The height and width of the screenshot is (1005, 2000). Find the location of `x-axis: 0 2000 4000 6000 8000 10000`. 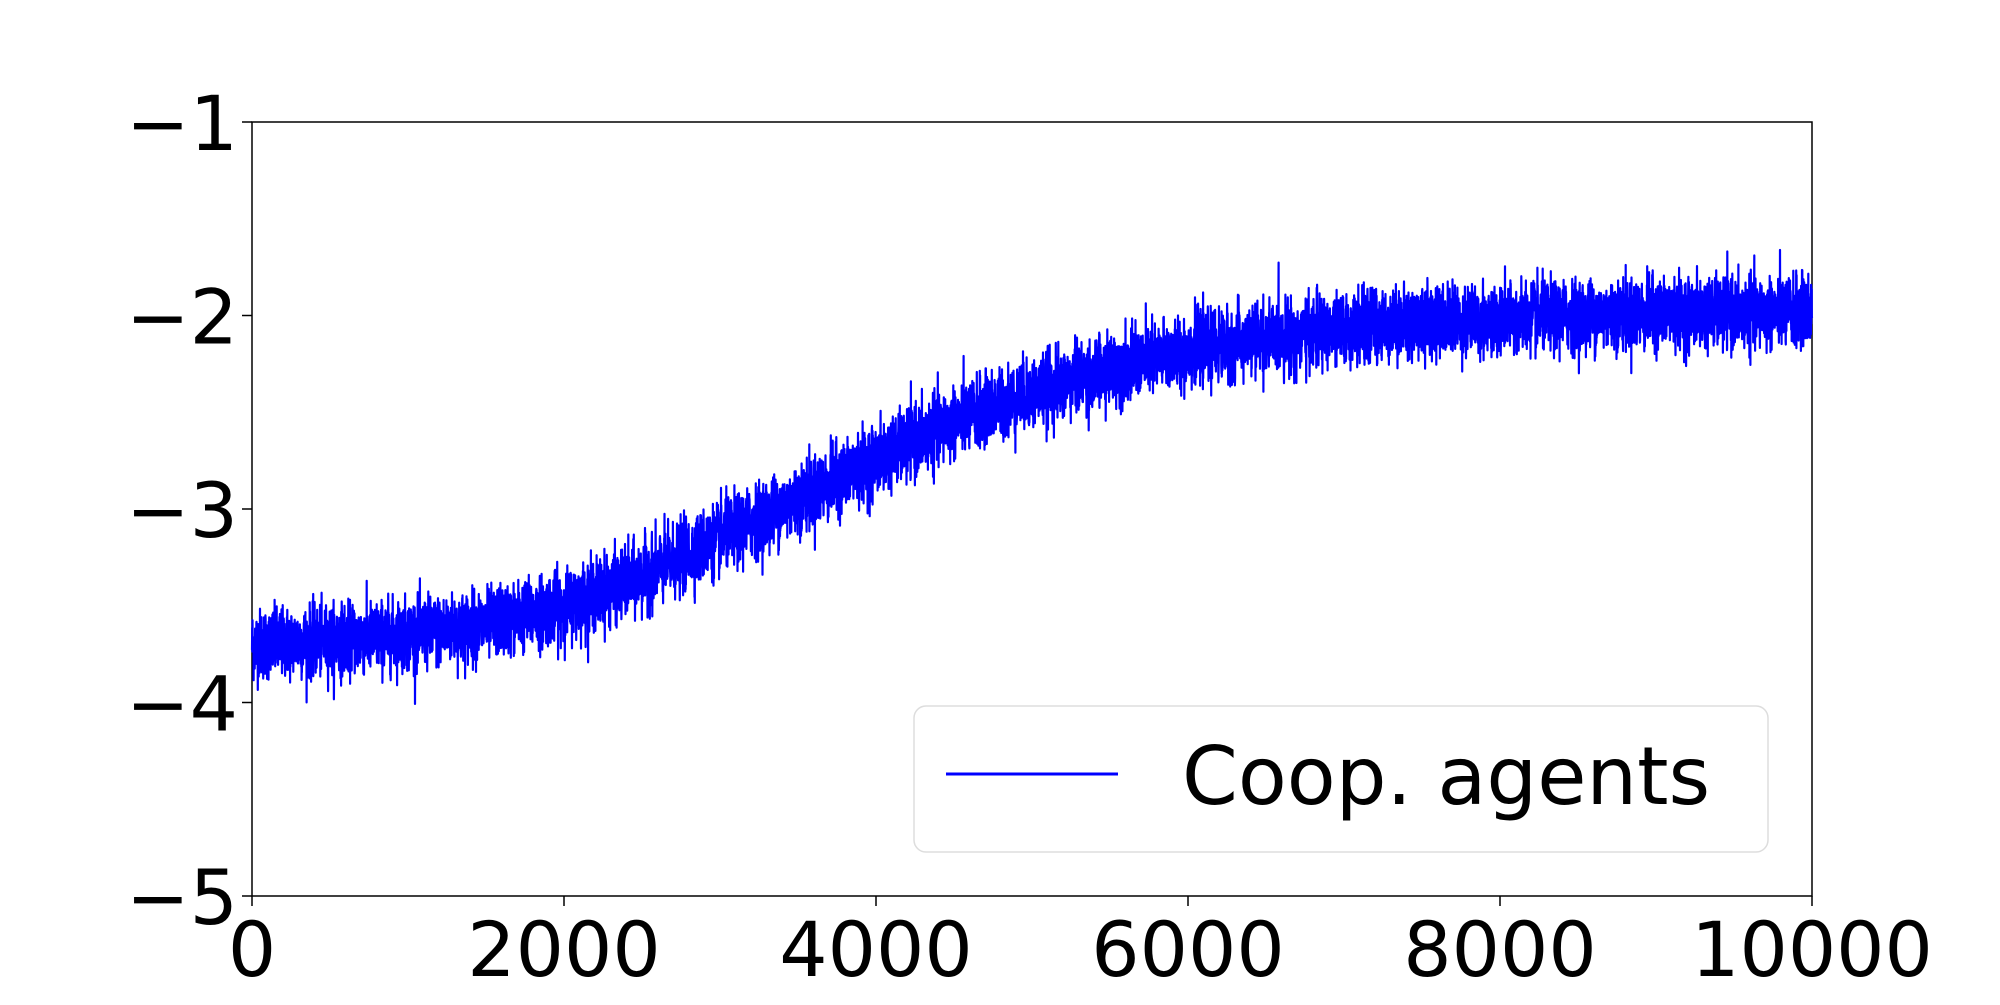

x-axis: 0 2000 4000 6000 8000 10000 is located at coordinates (1080, 945).